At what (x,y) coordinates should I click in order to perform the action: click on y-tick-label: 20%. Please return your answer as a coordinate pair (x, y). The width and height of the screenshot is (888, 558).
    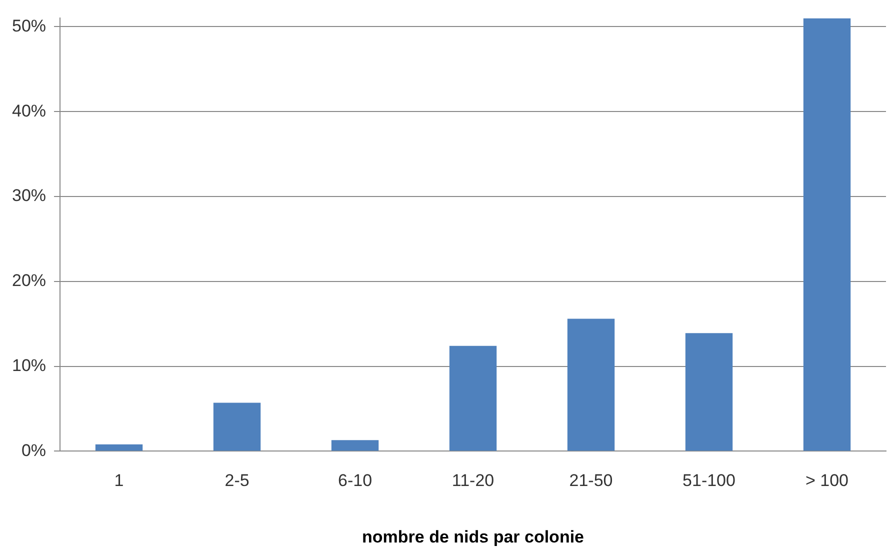
    Looking at the image, I should click on (29, 280).